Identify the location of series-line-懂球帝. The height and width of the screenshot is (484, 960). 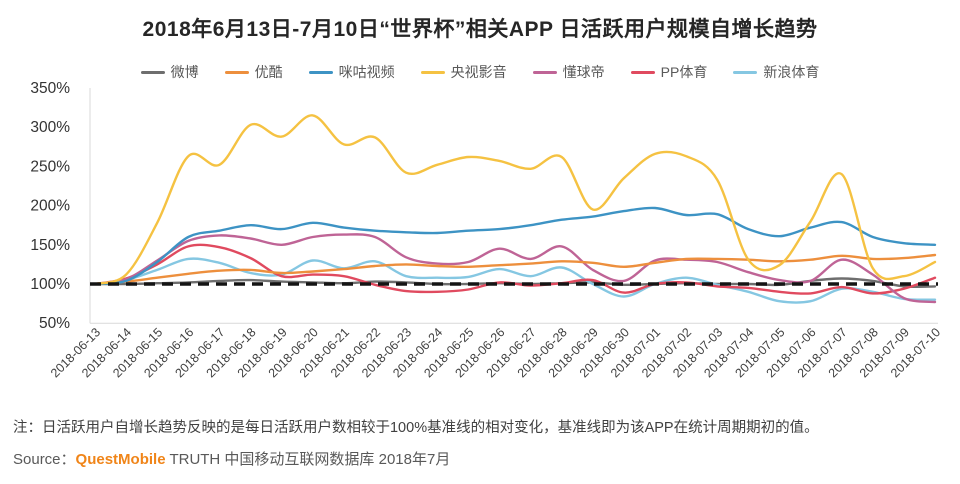
(515, 268).